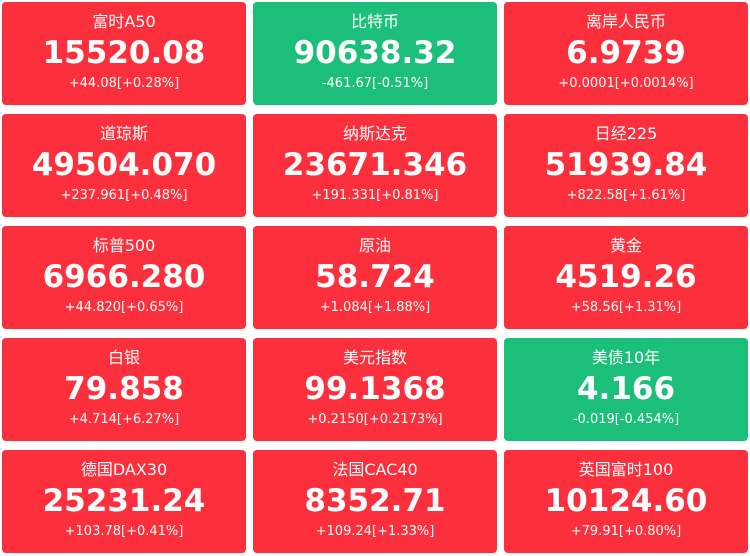 This screenshot has height=556, width=750. I want to click on quote-name: 富时A50, so click(124, 21).